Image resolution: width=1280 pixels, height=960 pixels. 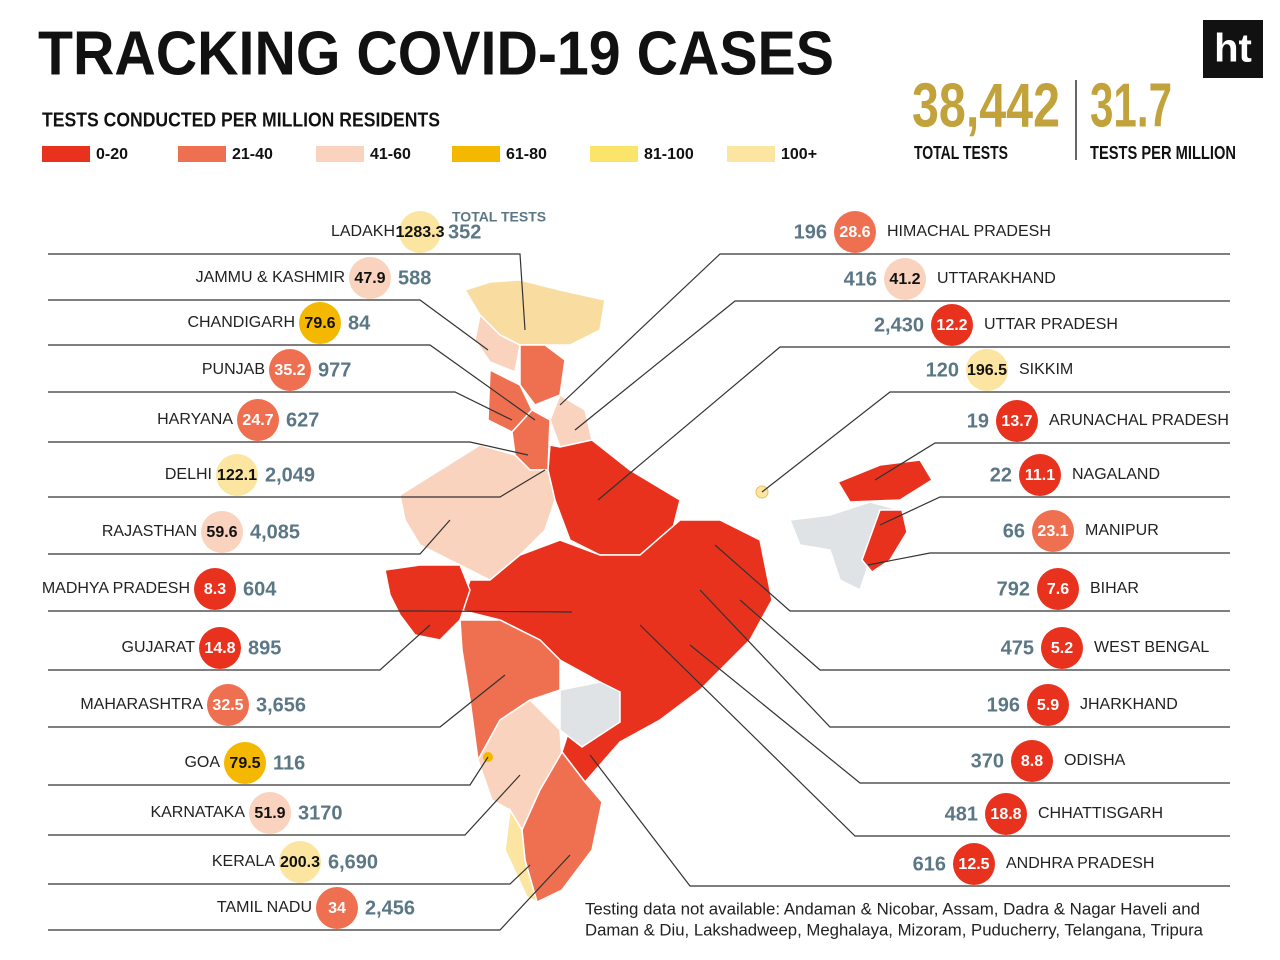 I want to click on state-name: PUNJAB, so click(x=233, y=369).